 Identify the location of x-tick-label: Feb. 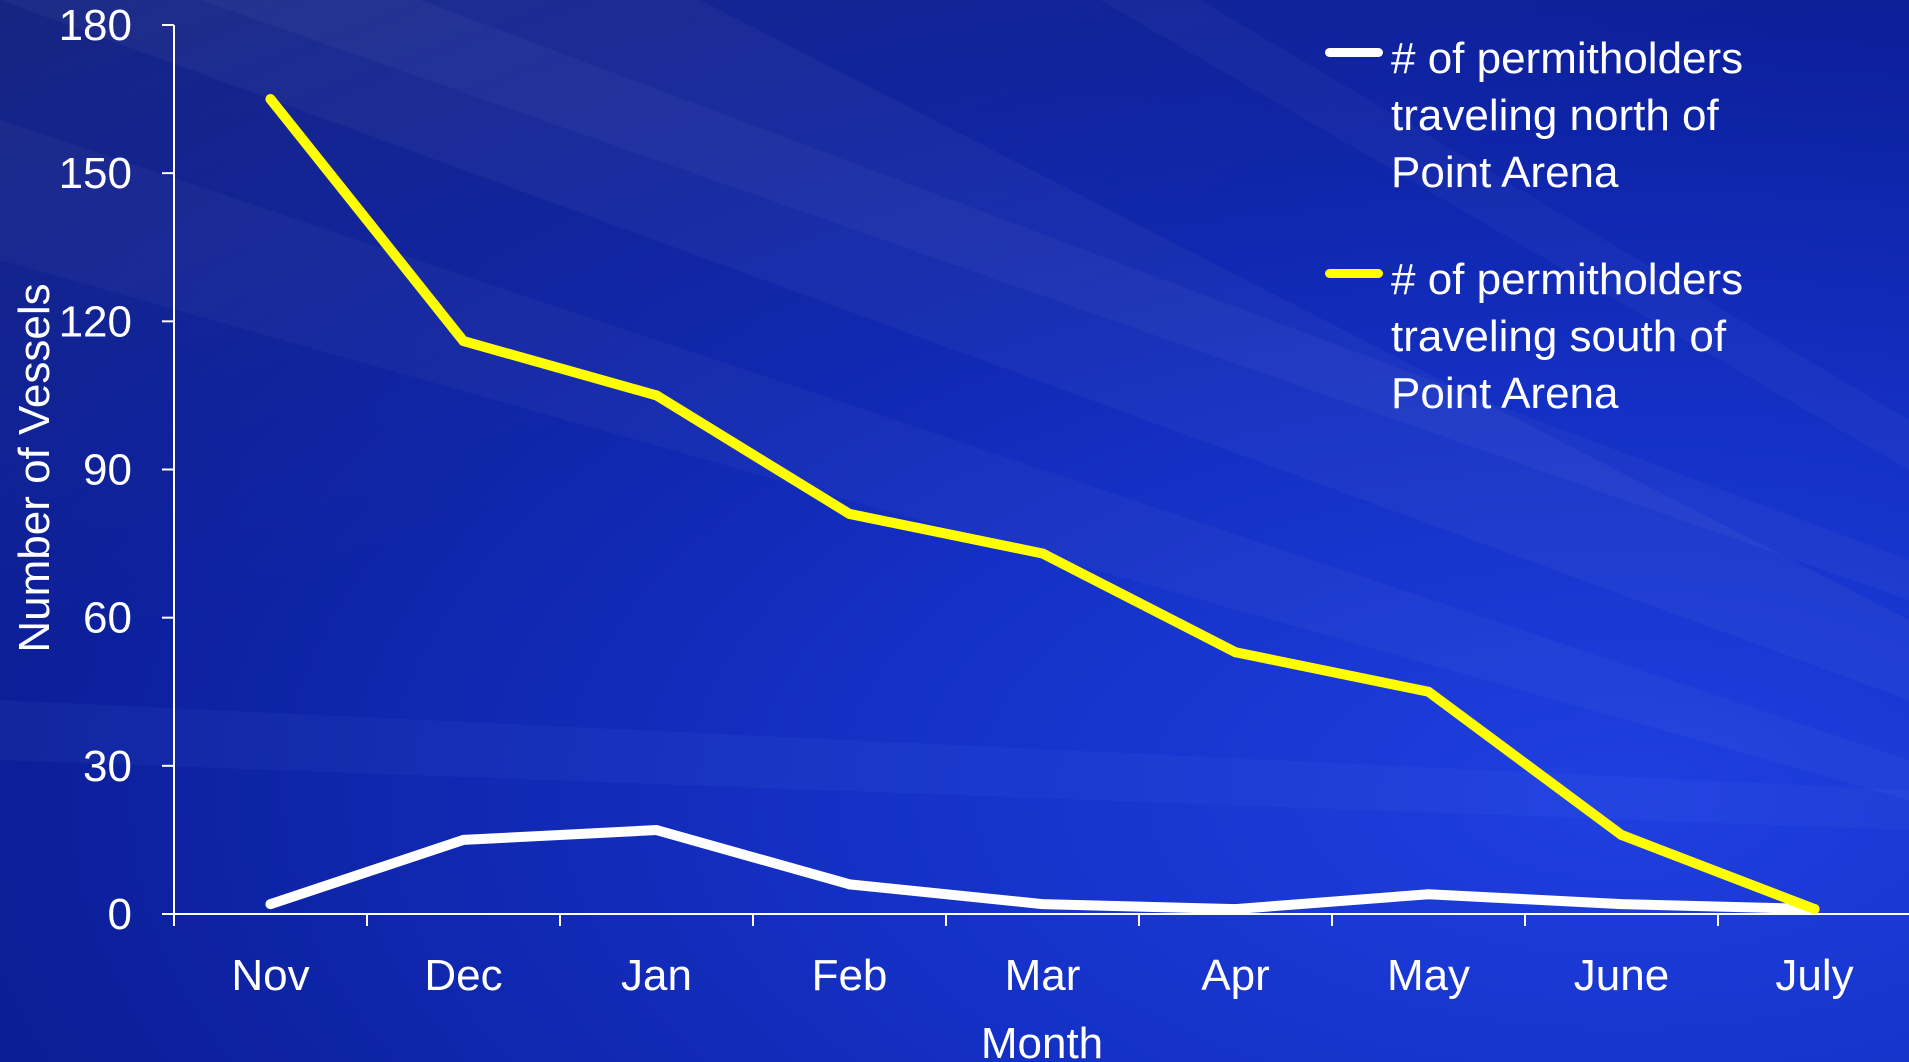
(850, 975).